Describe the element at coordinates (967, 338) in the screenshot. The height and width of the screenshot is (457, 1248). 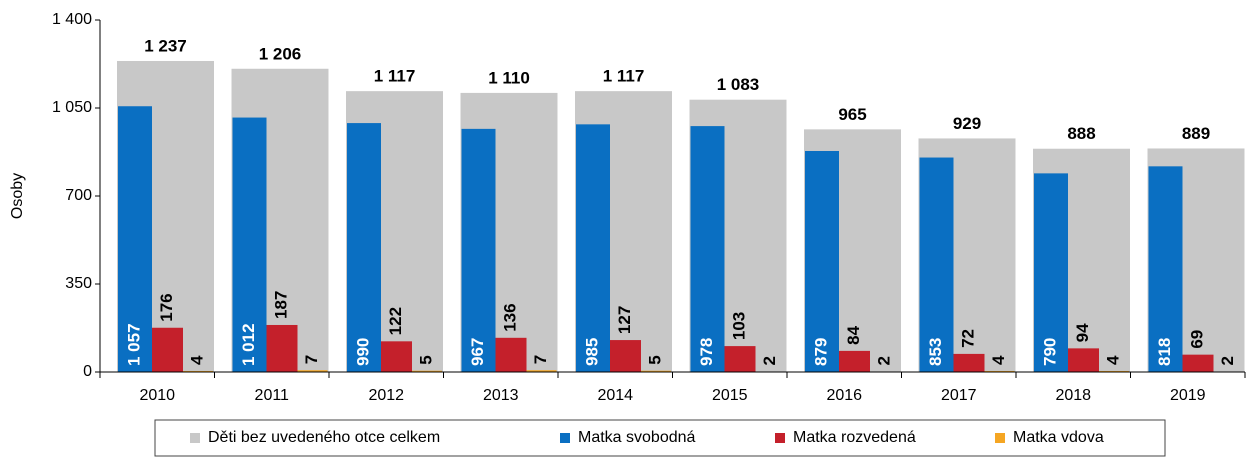
I see `data-label: 72` at that location.